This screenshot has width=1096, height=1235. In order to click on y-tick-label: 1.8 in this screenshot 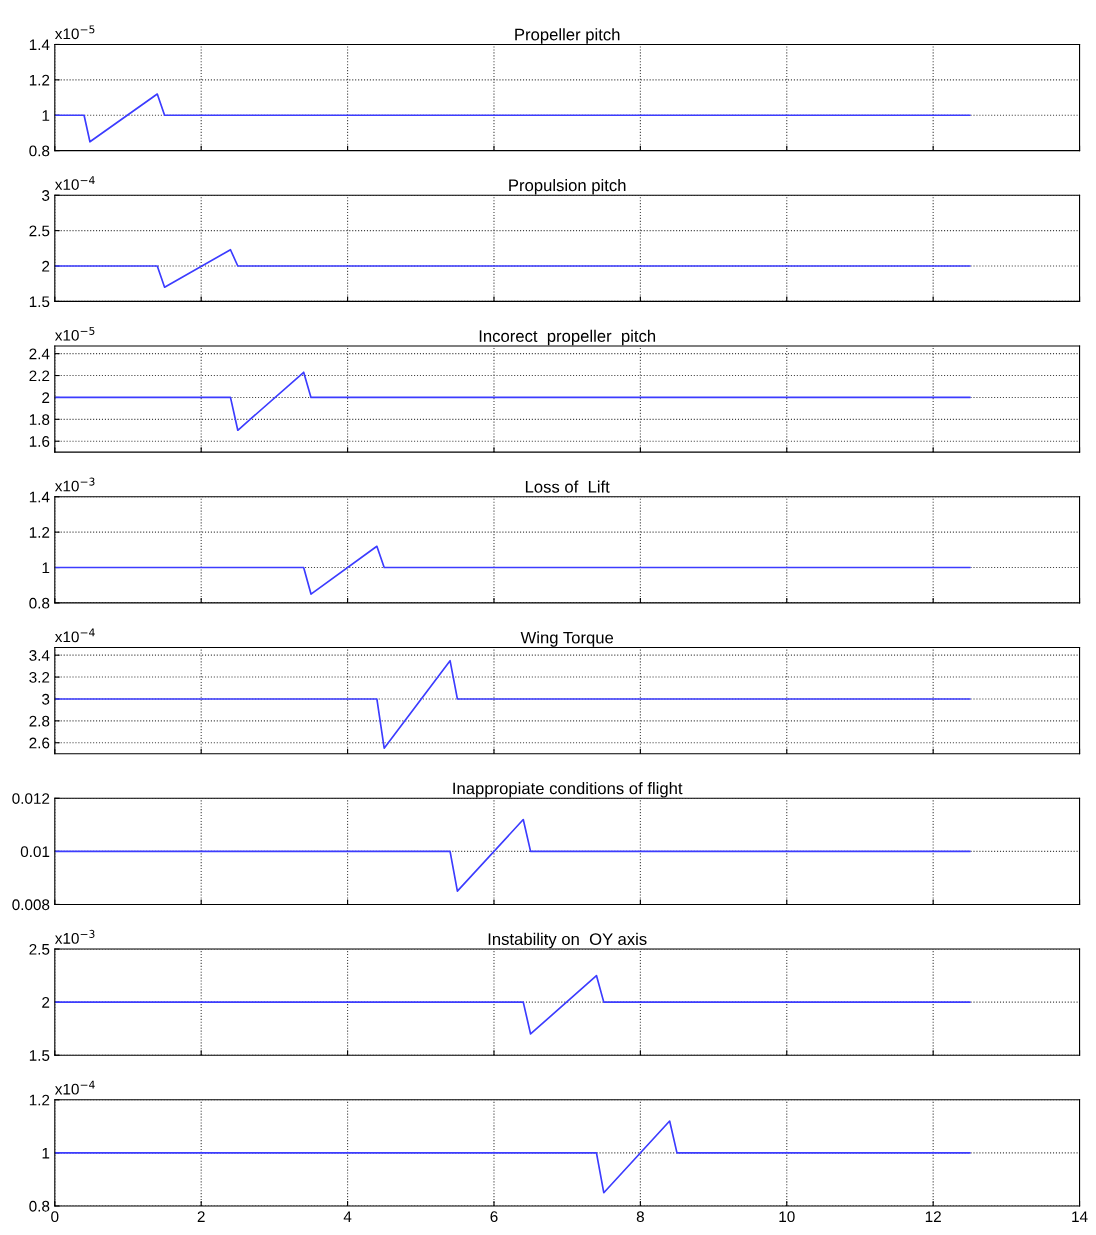, I will do `click(39, 420)`.